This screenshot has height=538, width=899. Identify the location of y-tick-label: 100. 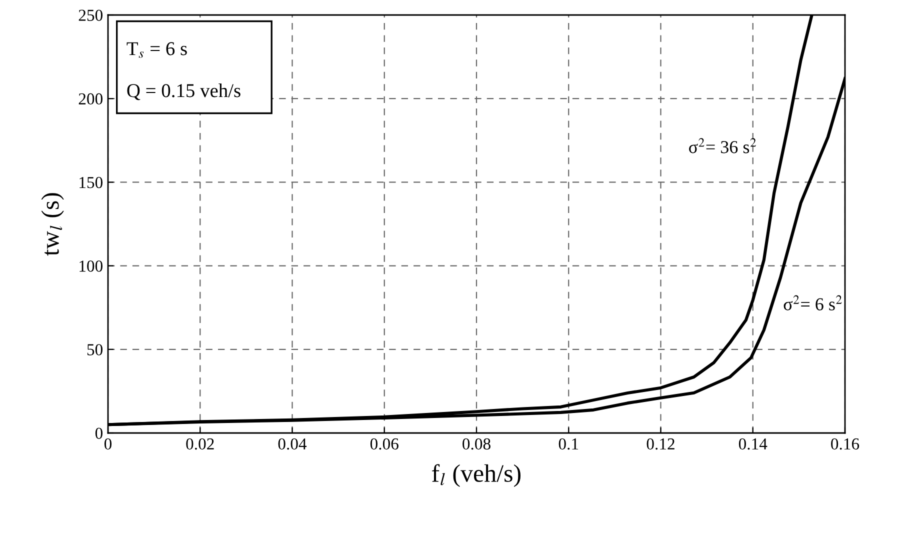
(91, 266).